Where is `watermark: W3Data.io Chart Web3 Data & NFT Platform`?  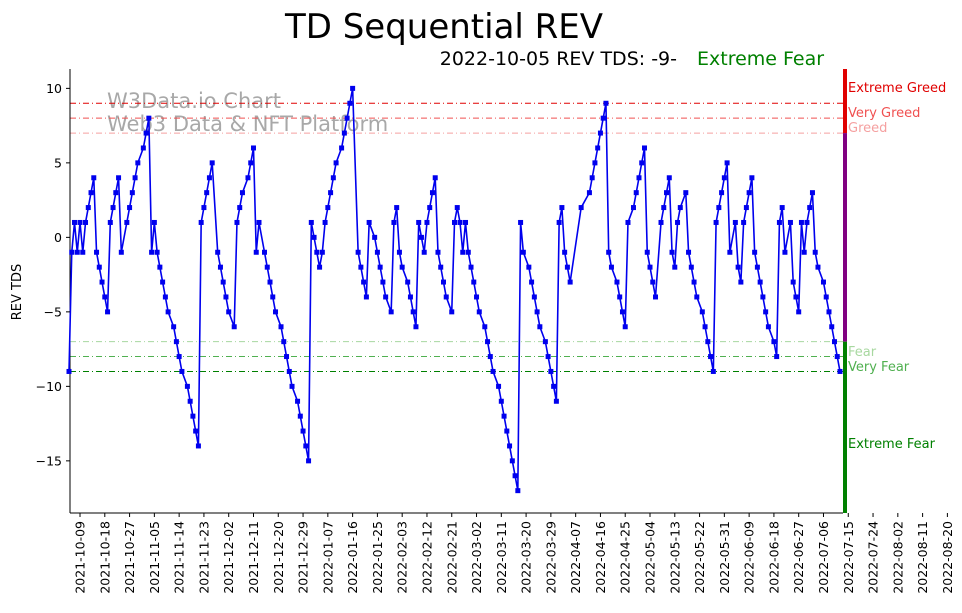 watermark: W3Data.io Chart Web3 Data & NFT Platform is located at coordinates (247, 112).